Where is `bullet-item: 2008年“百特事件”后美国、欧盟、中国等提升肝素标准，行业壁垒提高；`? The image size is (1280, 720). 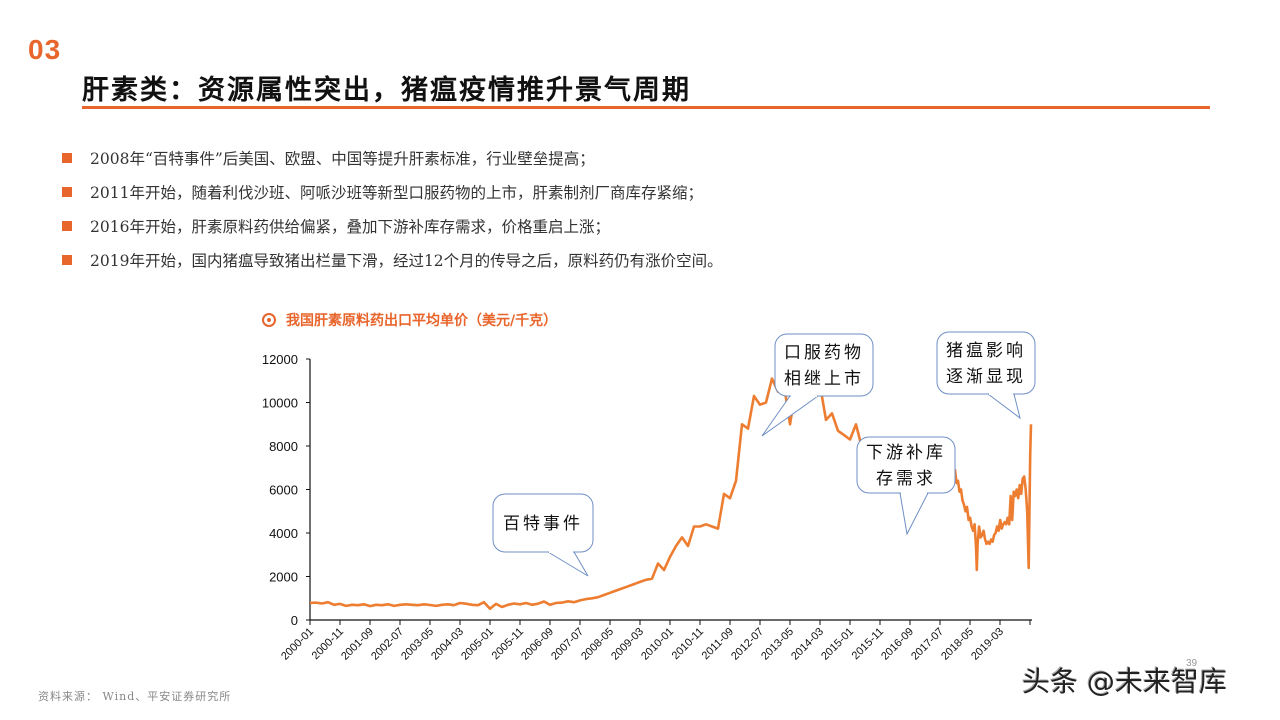 bullet-item: 2008年“百特事件”后美国、欧盟、中国等提升肝素标准，行业壁垒提高； is located at coordinates (392, 162).